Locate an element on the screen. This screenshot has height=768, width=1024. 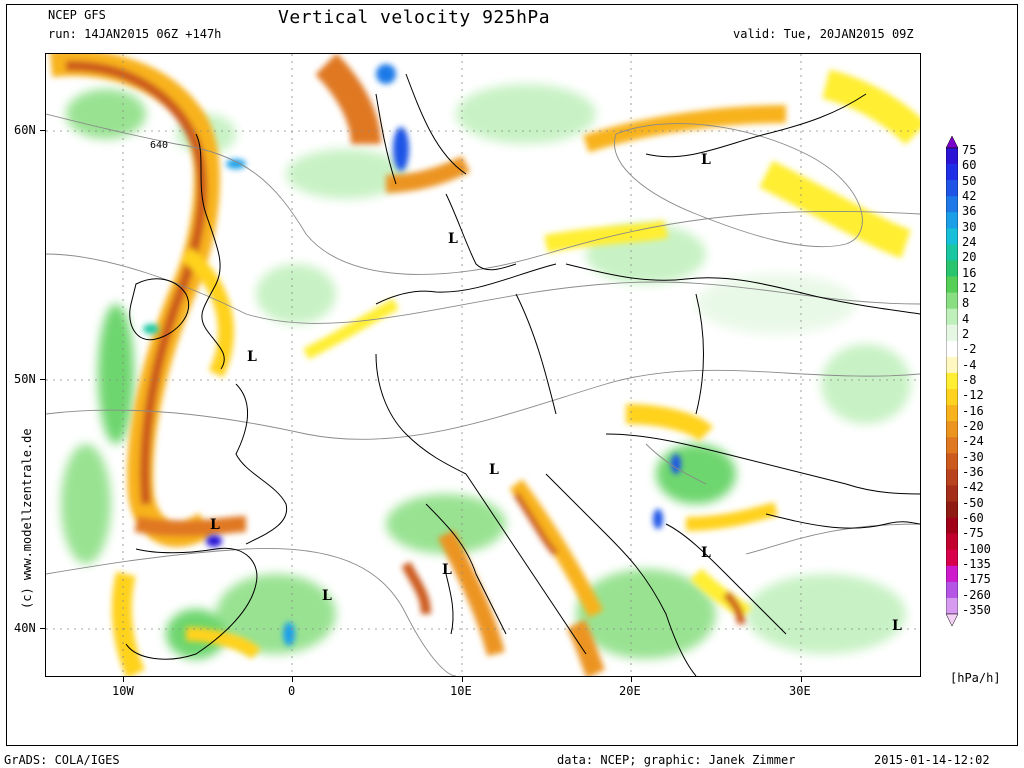
colorbar-level-label: -260 is located at coordinates (976, 594).